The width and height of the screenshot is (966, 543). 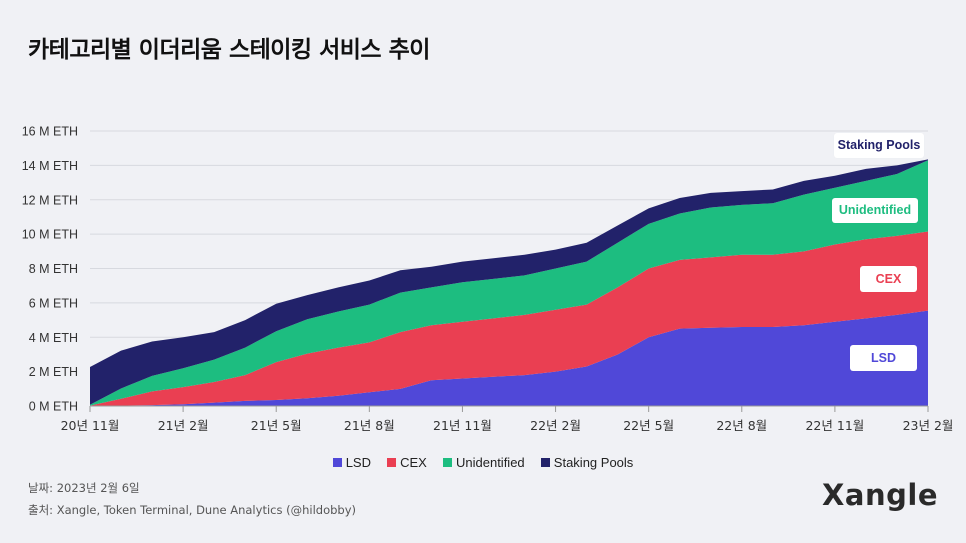 I want to click on legend: LSD CEX Unidentified Staking Pools, so click(x=483, y=463).